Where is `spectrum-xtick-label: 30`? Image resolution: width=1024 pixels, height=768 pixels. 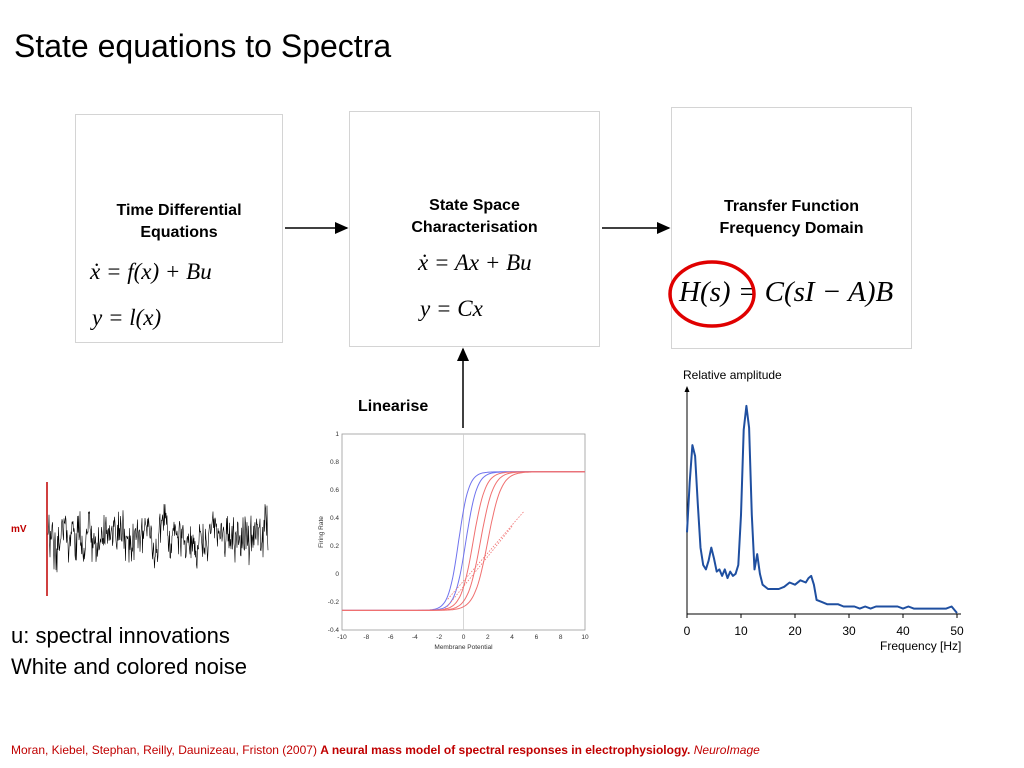 spectrum-xtick-label: 30 is located at coordinates (849, 631).